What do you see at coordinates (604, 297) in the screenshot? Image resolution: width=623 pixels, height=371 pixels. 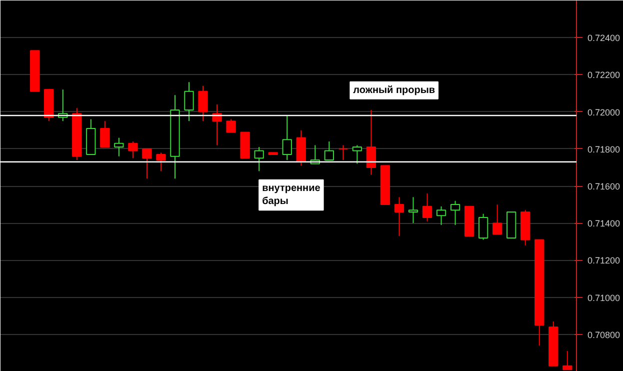 I see `y-tick-label: 0.71000` at bounding box center [604, 297].